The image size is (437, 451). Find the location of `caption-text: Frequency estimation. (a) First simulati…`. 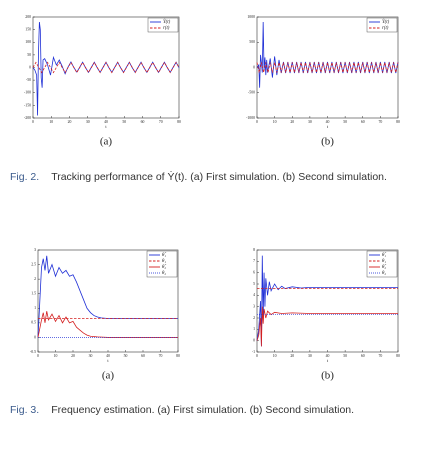

caption-text: Frequency estimation. (a) First simulati… is located at coordinates (203, 410).